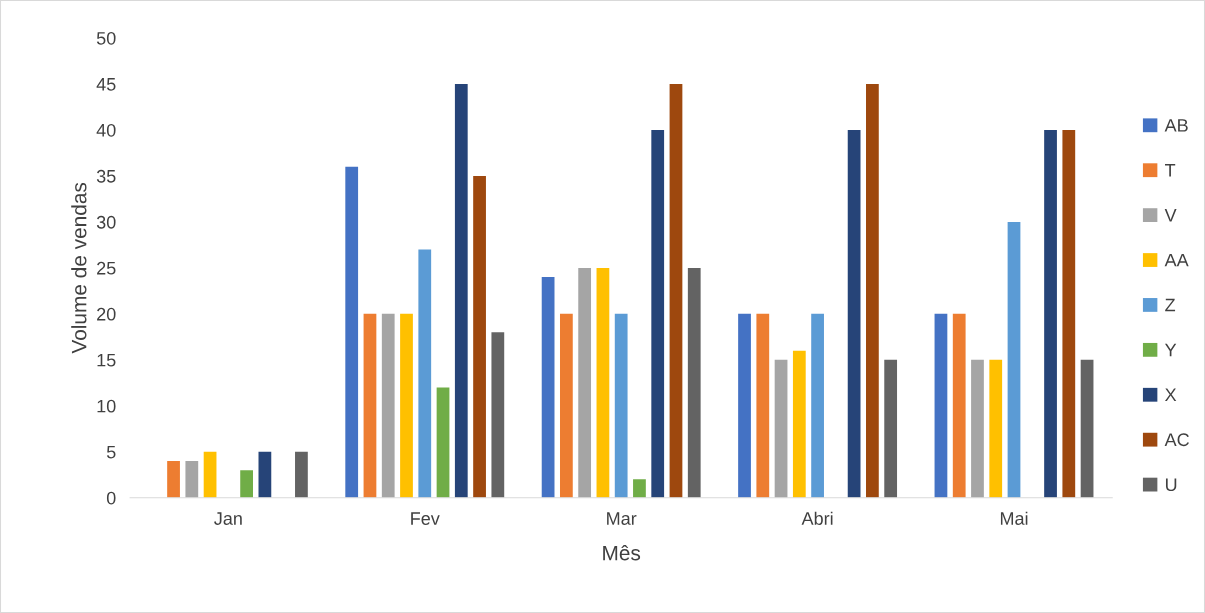 The height and width of the screenshot is (613, 1205). I want to click on legend-label: U, so click(1171, 485).